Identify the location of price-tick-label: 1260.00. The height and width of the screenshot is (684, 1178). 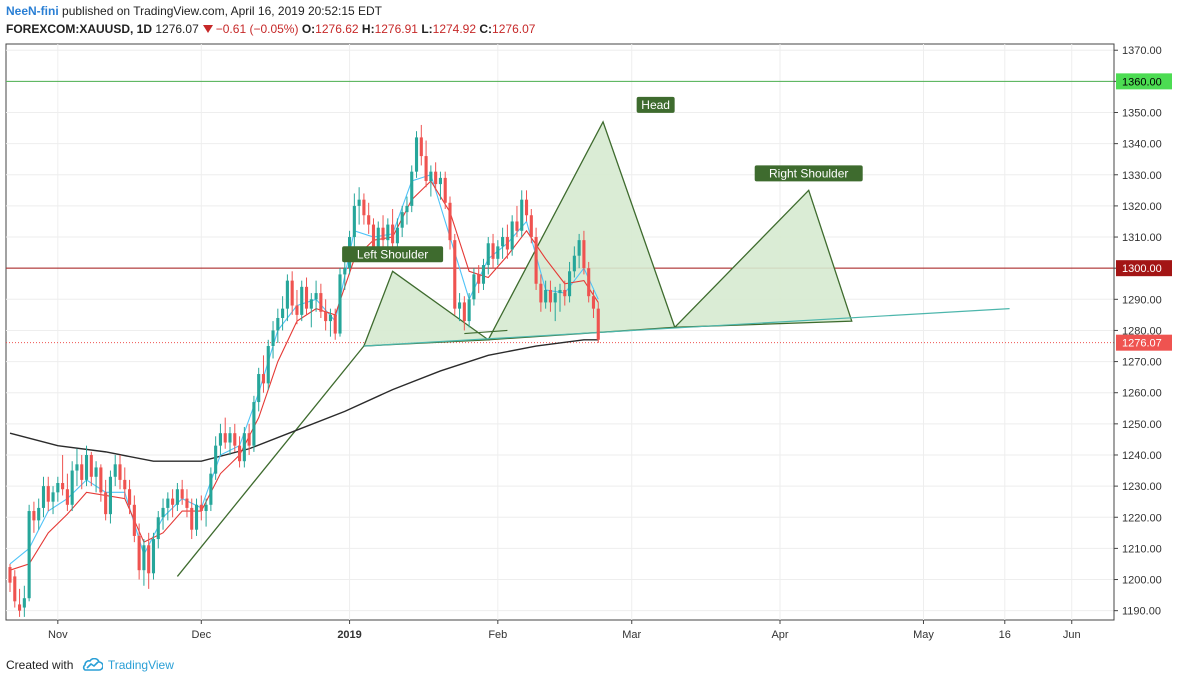
(1142, 394).